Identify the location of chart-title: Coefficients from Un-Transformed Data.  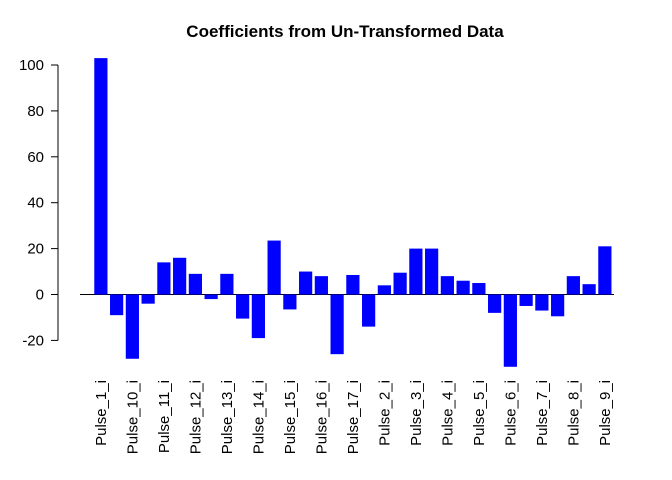
(345, 31).